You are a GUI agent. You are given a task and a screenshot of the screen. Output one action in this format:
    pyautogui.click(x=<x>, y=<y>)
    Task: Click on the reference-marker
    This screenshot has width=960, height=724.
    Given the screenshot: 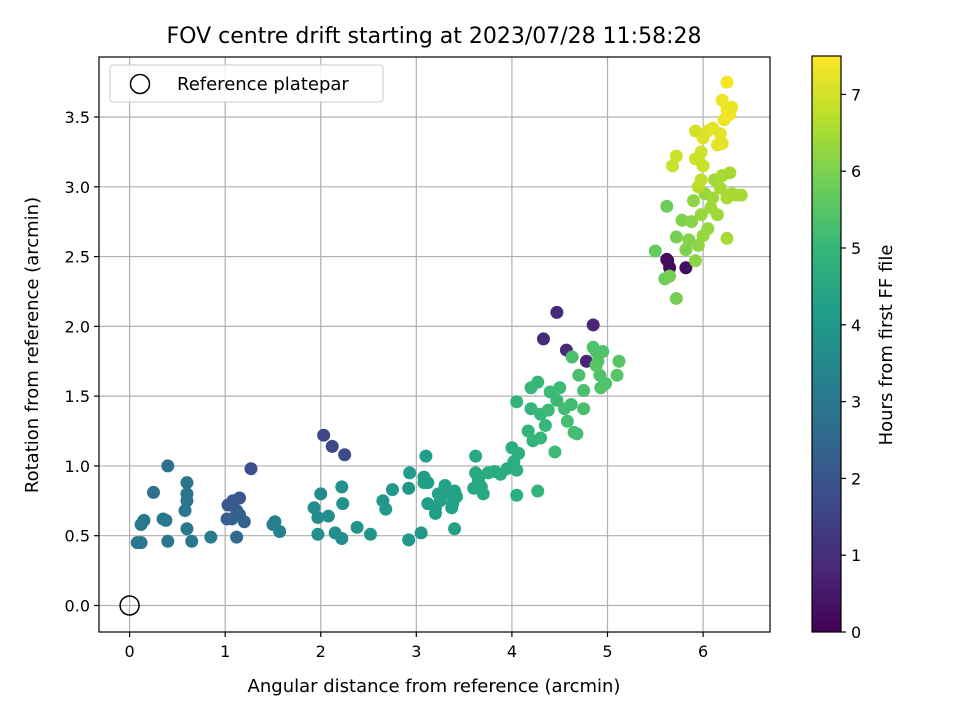 What is the action you would take?
    pyautogui.click(x=129, y=605)
    